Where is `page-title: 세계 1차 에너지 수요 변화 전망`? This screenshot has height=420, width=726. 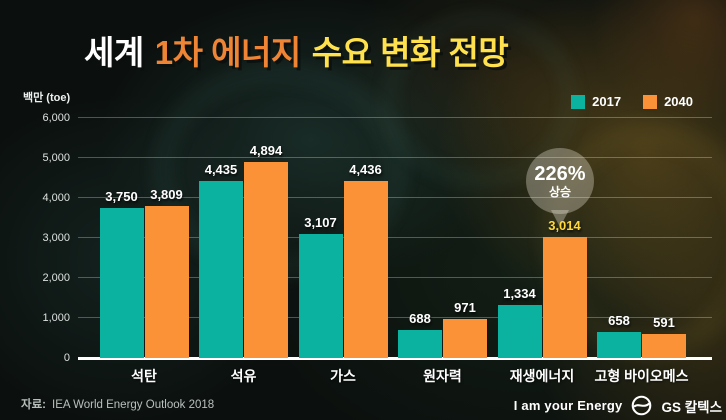 page-title: 세계 1차 에너지 수요 변화 전망 is located at coordinates (296, 50).